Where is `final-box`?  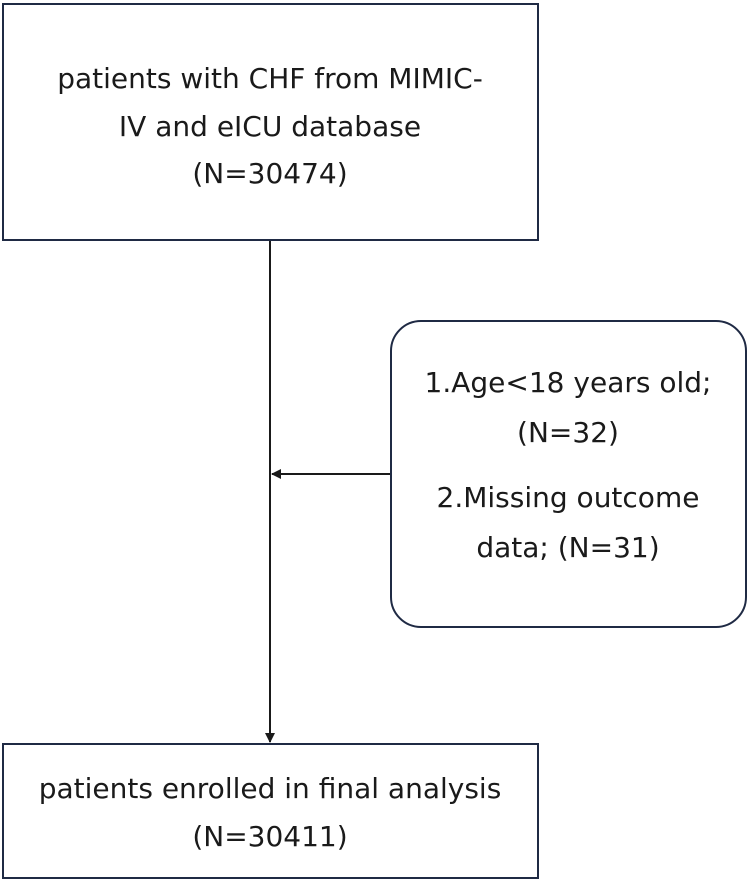
final-box is located at coordinates (270, 811).